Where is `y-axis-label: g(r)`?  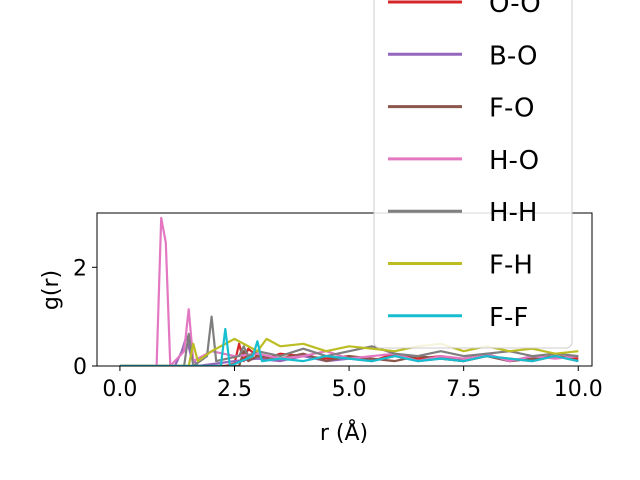 y-axis-label: g(r) is located at coordinates (51, 290).